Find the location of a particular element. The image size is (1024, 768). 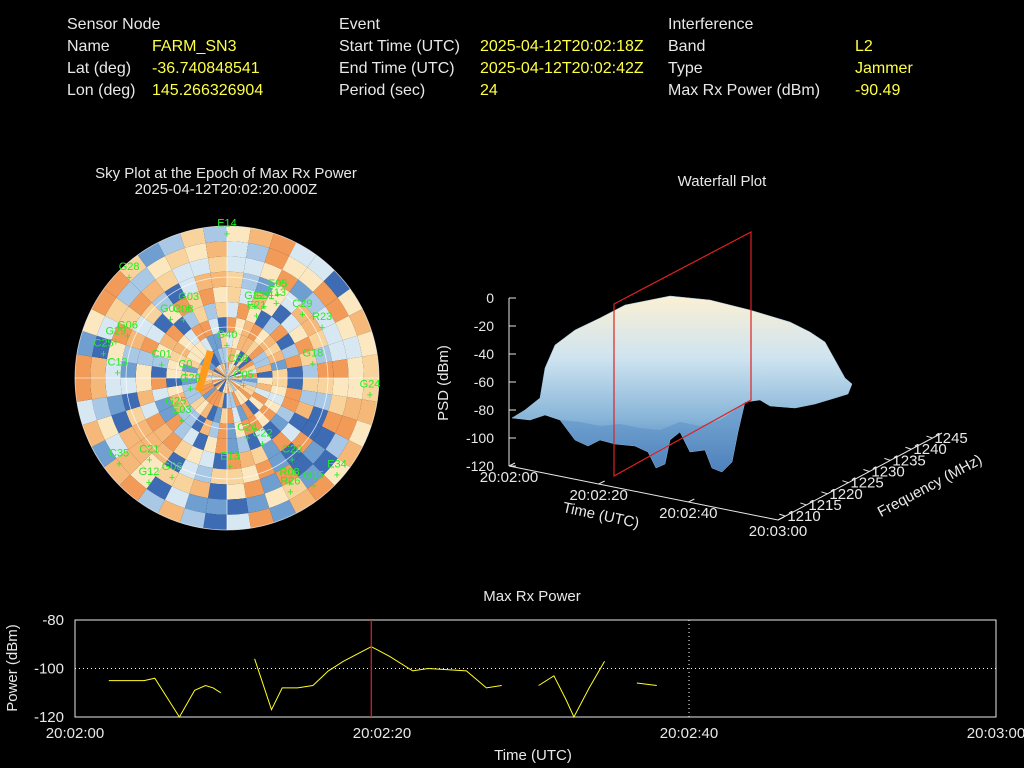

time-tick-label: 20:02:00 is located at coordinates (75, 733).